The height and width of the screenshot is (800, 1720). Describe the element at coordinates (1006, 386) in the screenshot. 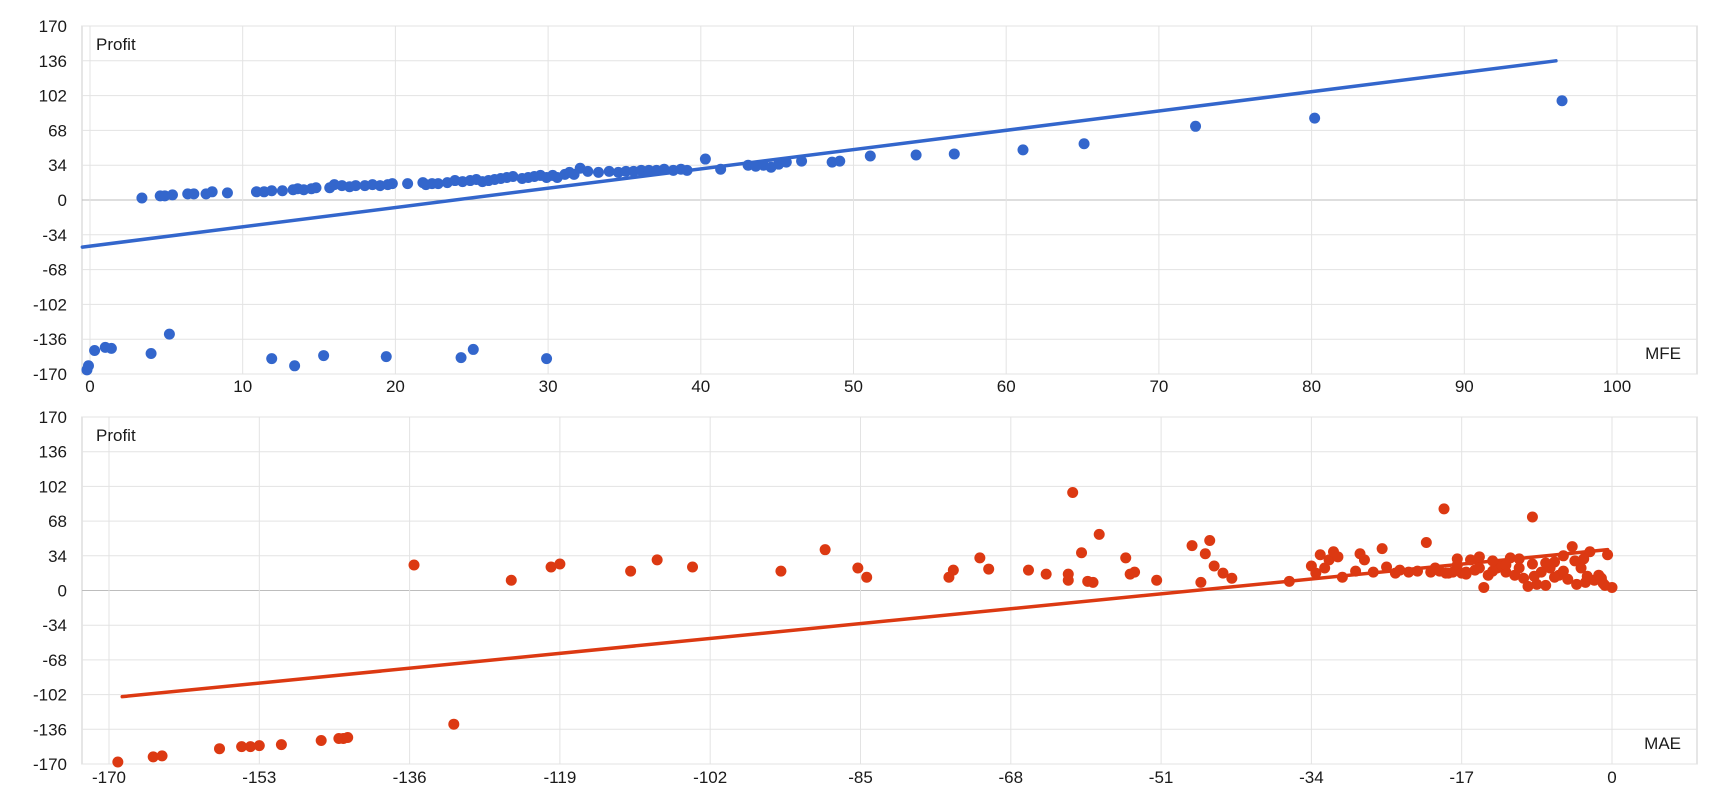

I see `x-tick-label: 60` at that location.